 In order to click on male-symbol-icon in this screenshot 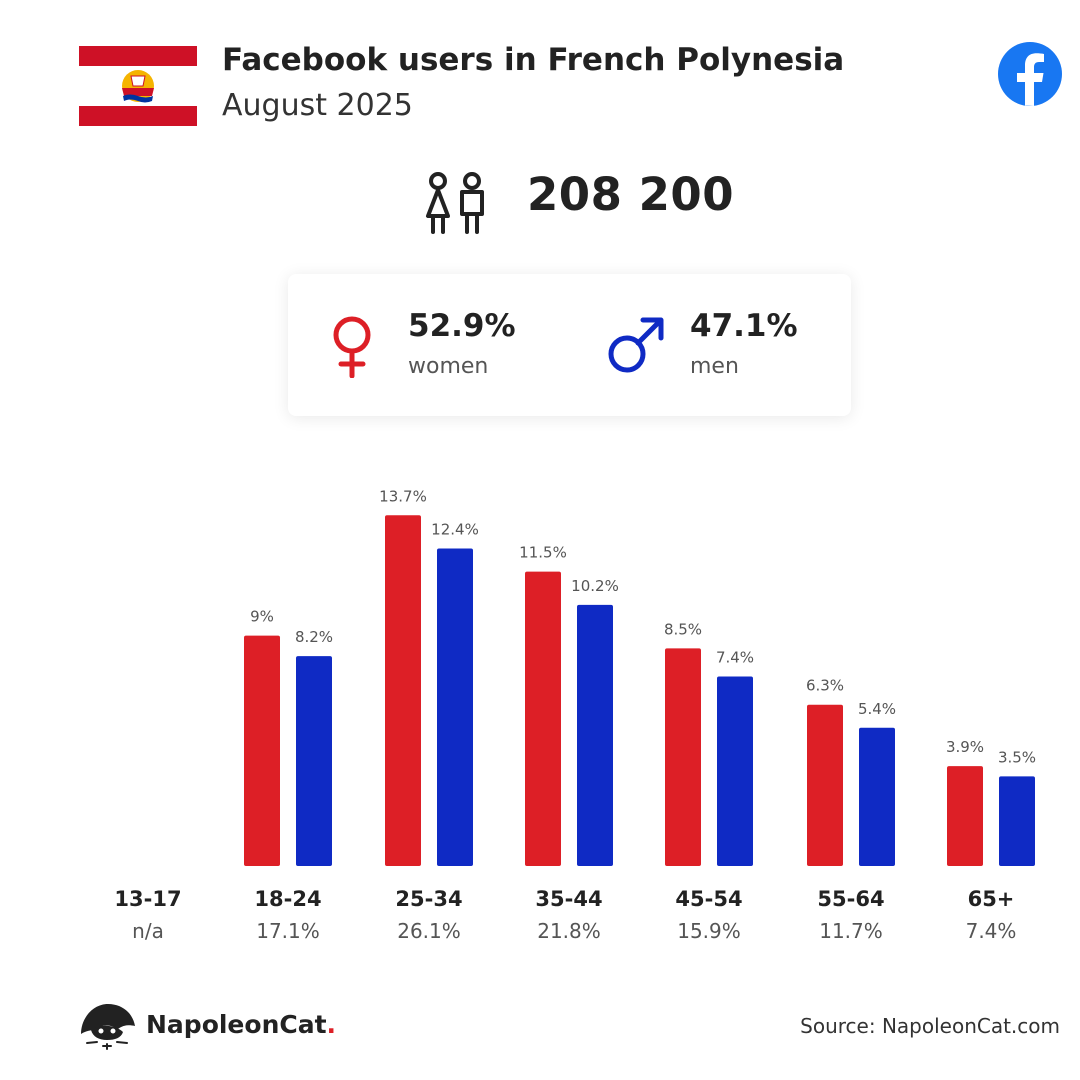, I will do `click(636, 346)`.